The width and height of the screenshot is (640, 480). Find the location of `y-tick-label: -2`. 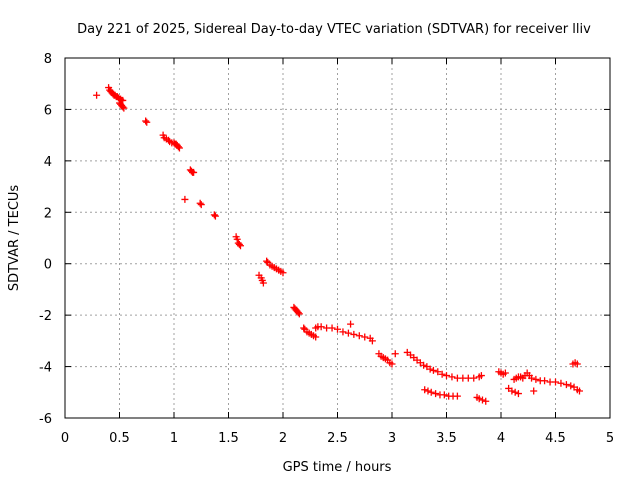

y-tick-label: -2 is located at coordinates (45, 316).